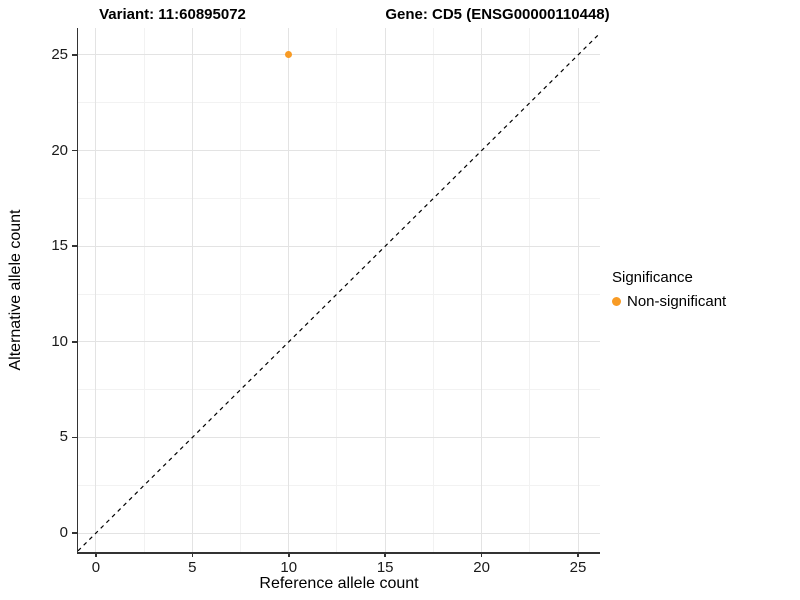 The image size is (800, 600). What do you see at coordinates (497, 14) in the screenshot?
I see `gene-title: Gene: CD5 (ENSG00000110448)` at bounding box center [497, 14].